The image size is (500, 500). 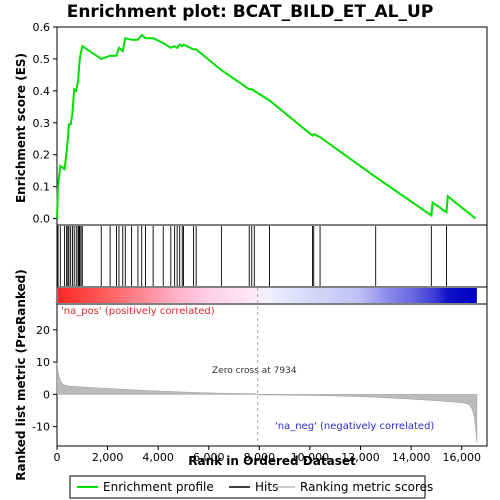 What do you see at coordinates (138, 311) in the screenshot?
I see `pos-correlated-label: 'na_pos' (positively correlated)` at bounding box center [138, 311].